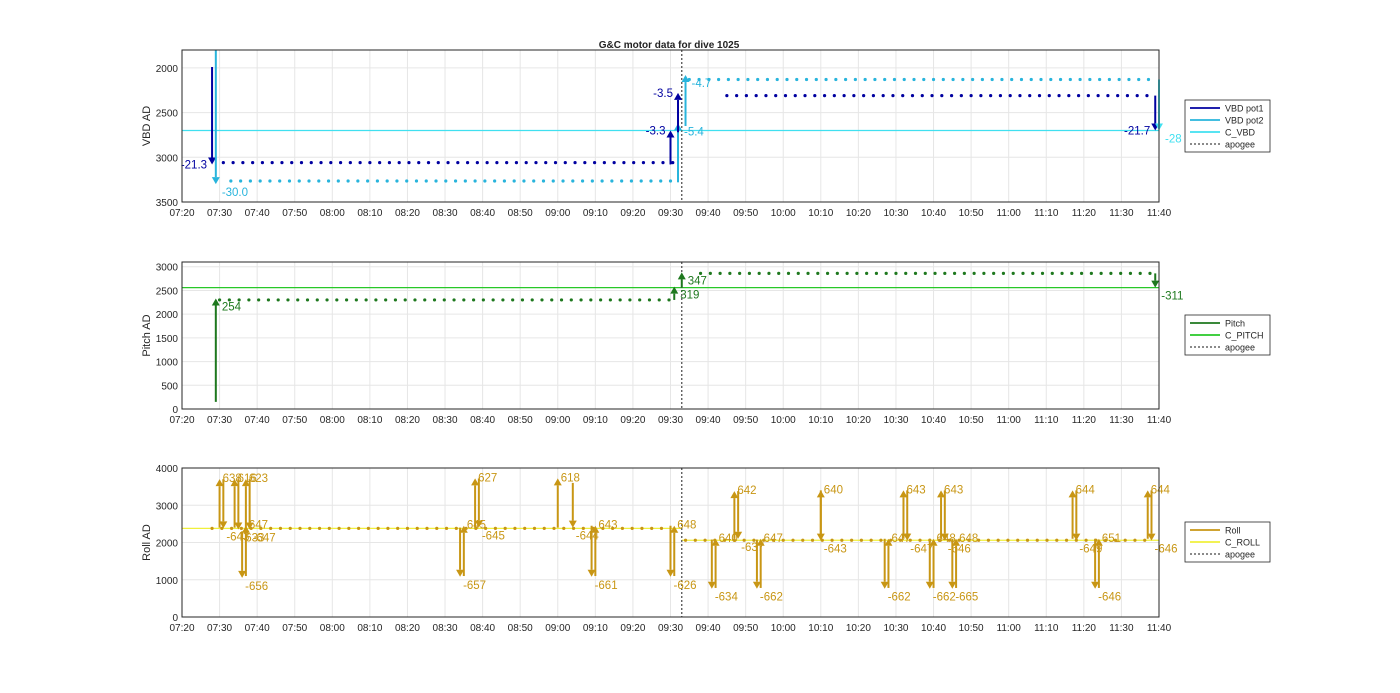 This screenshot has width=1400, height=693. Describe the element at coordinates (708, 628) in the screenshot. I see `x-tick-label: 09:40` at that location.